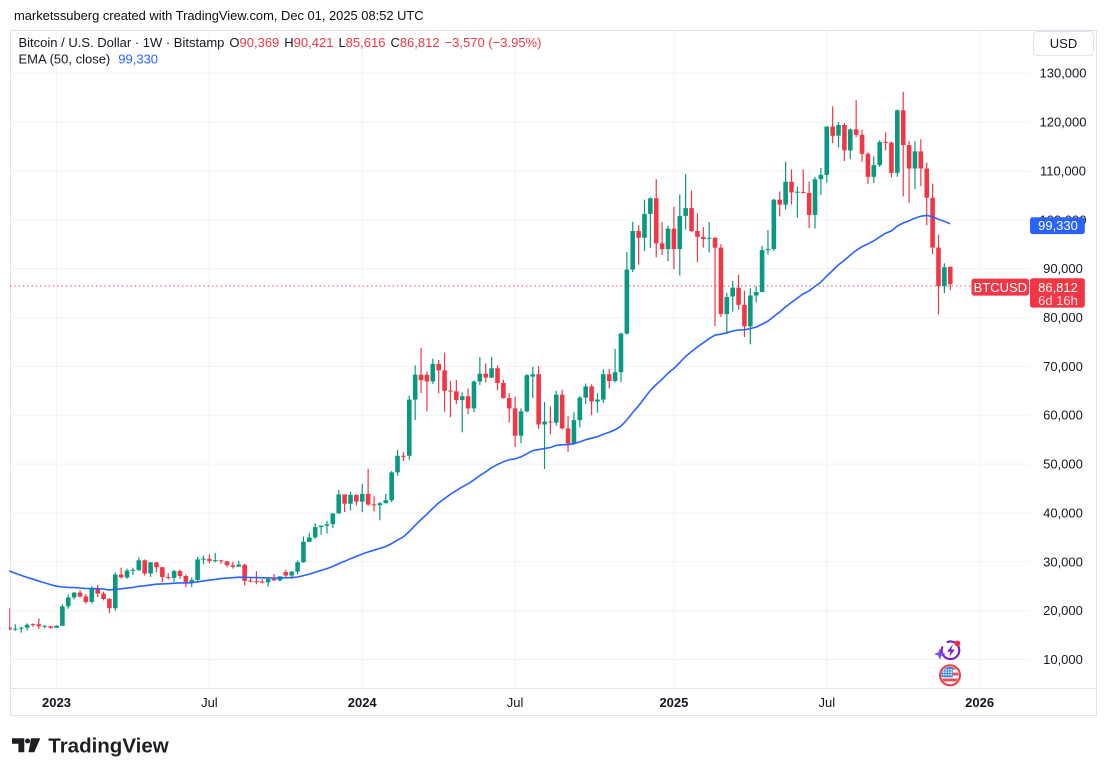  I want to click on svg-text: 2024, so click(363, 702).